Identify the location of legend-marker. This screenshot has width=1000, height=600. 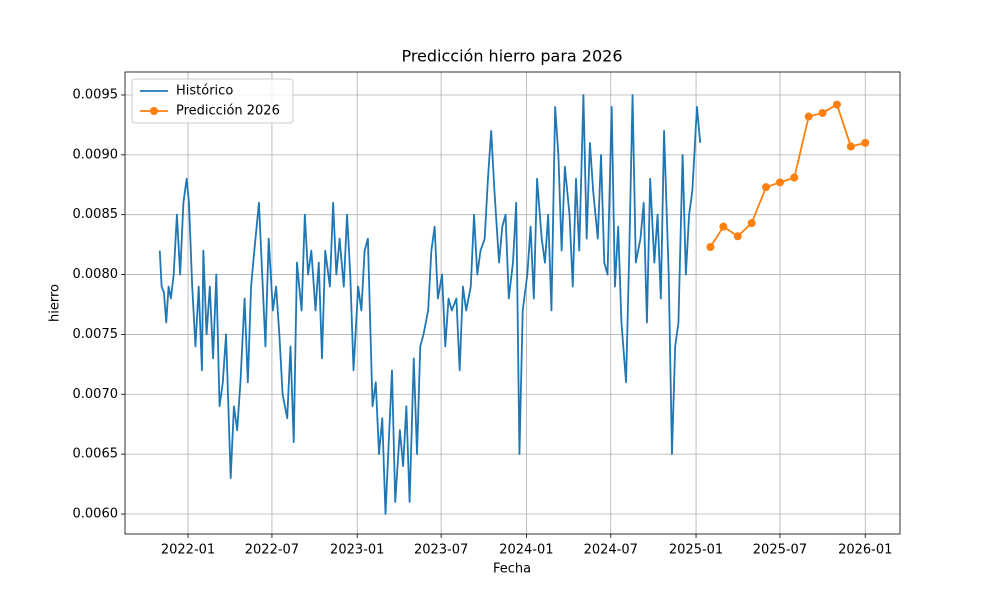
(154, 111).